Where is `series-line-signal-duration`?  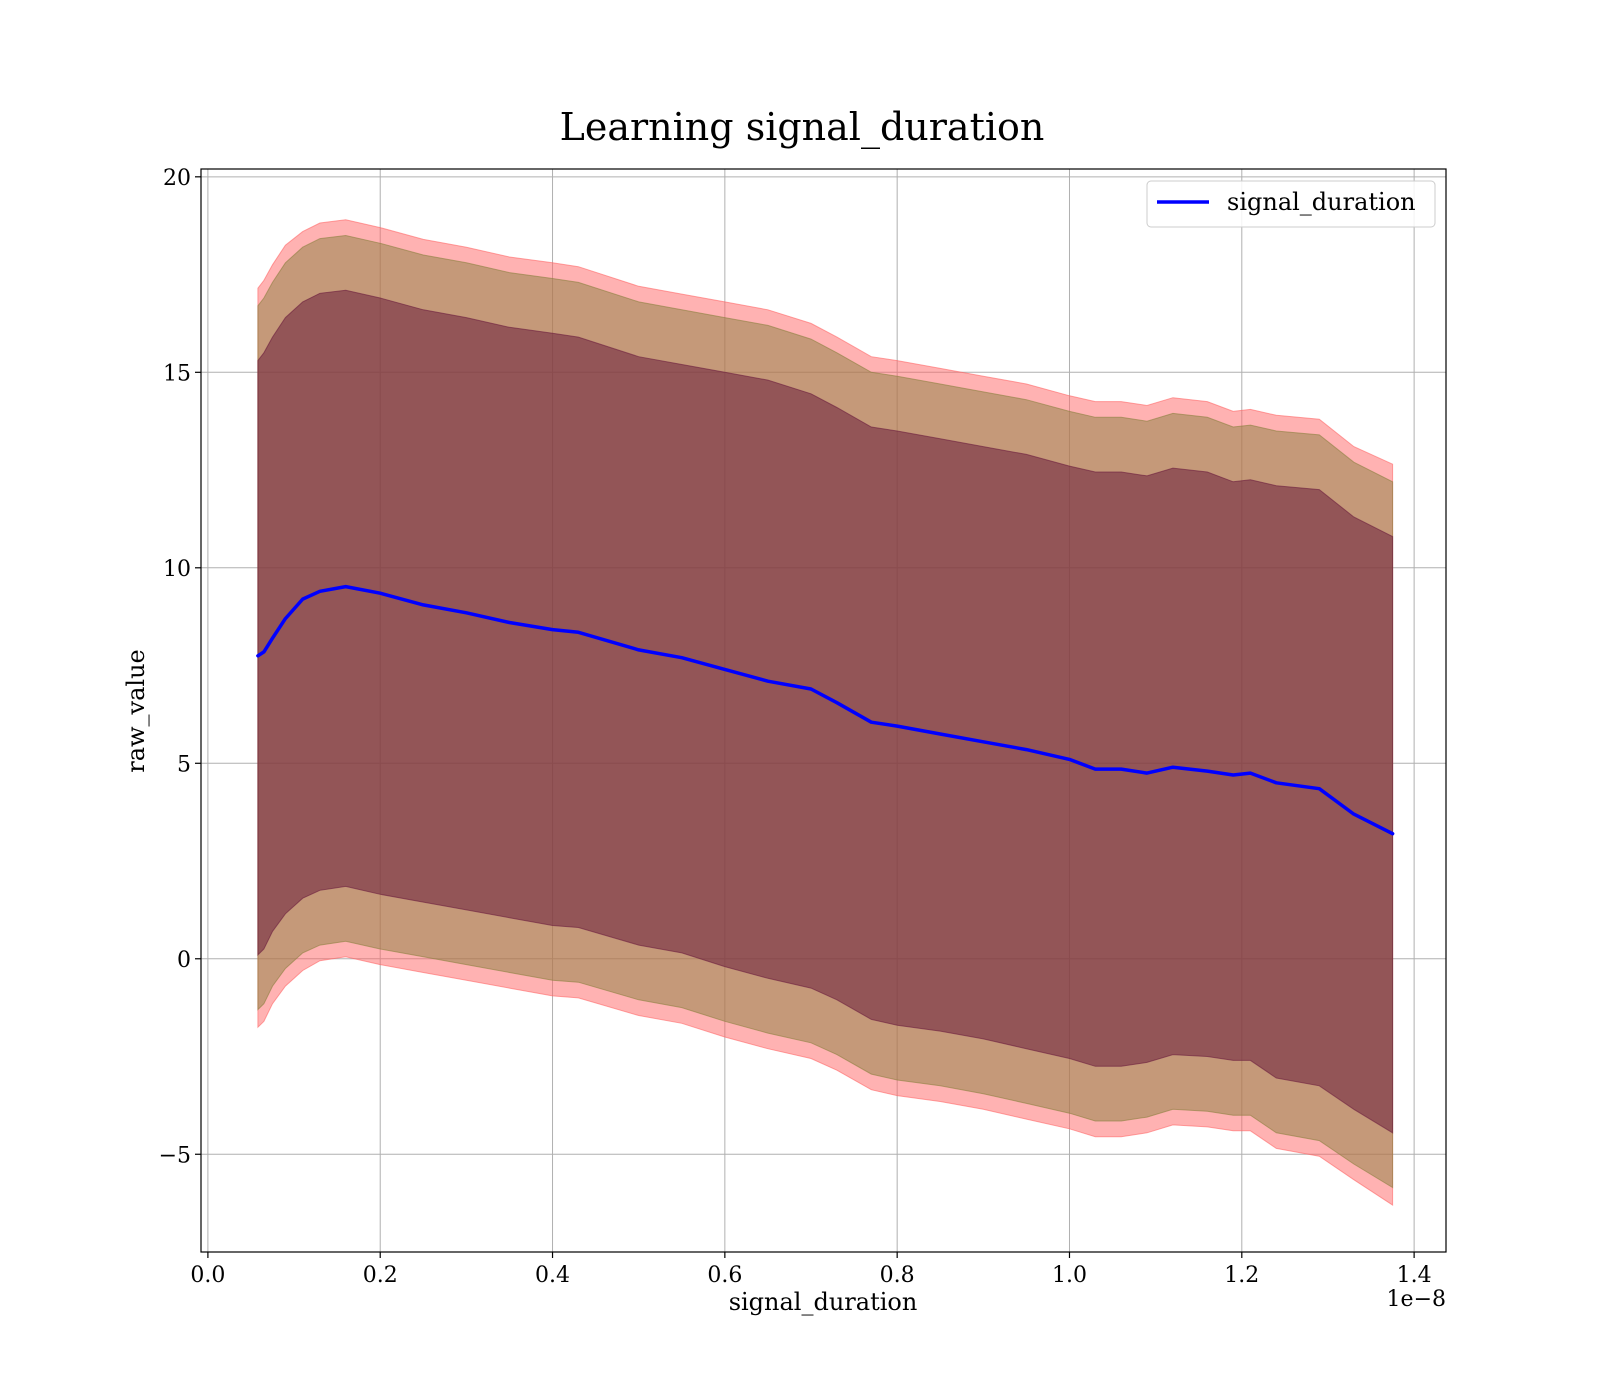
series-line-signal-duration is located at coordinates (825, 710).